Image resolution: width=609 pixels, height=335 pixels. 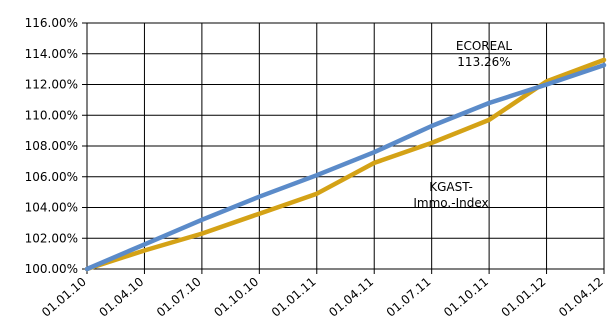 What do you see at coordinates (51, 23) in the screenshot?
I see `y-tick-label: 116.00%` at bounding box center [51, 23].